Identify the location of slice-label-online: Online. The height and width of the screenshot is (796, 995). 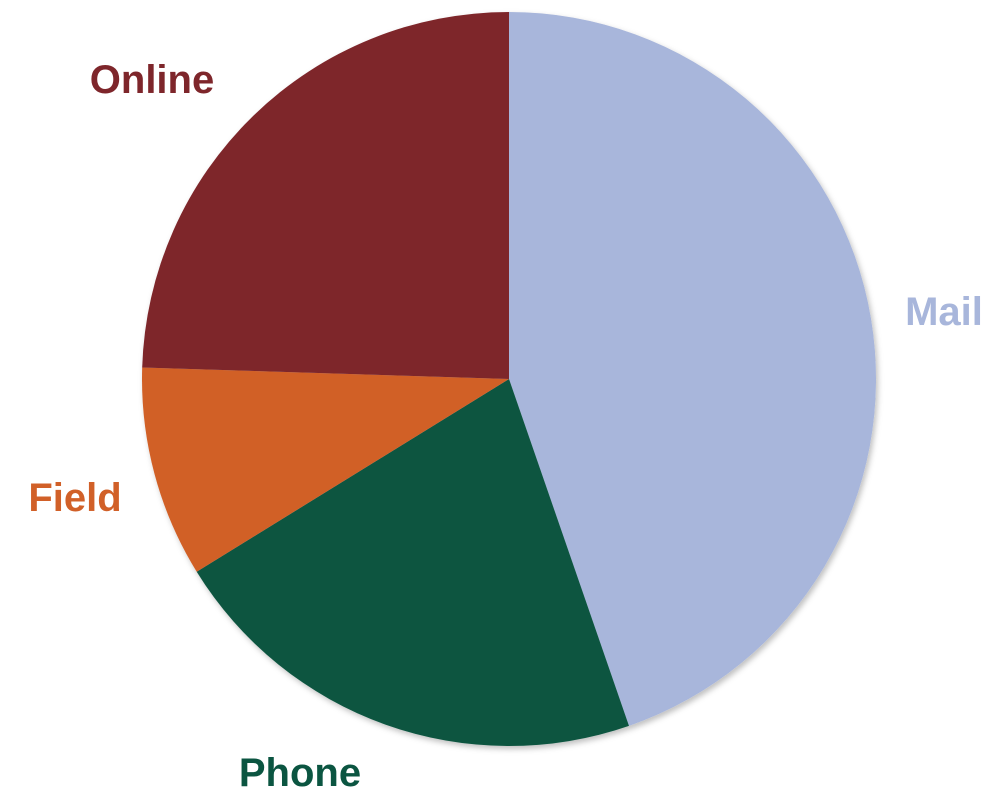
(152, 80).